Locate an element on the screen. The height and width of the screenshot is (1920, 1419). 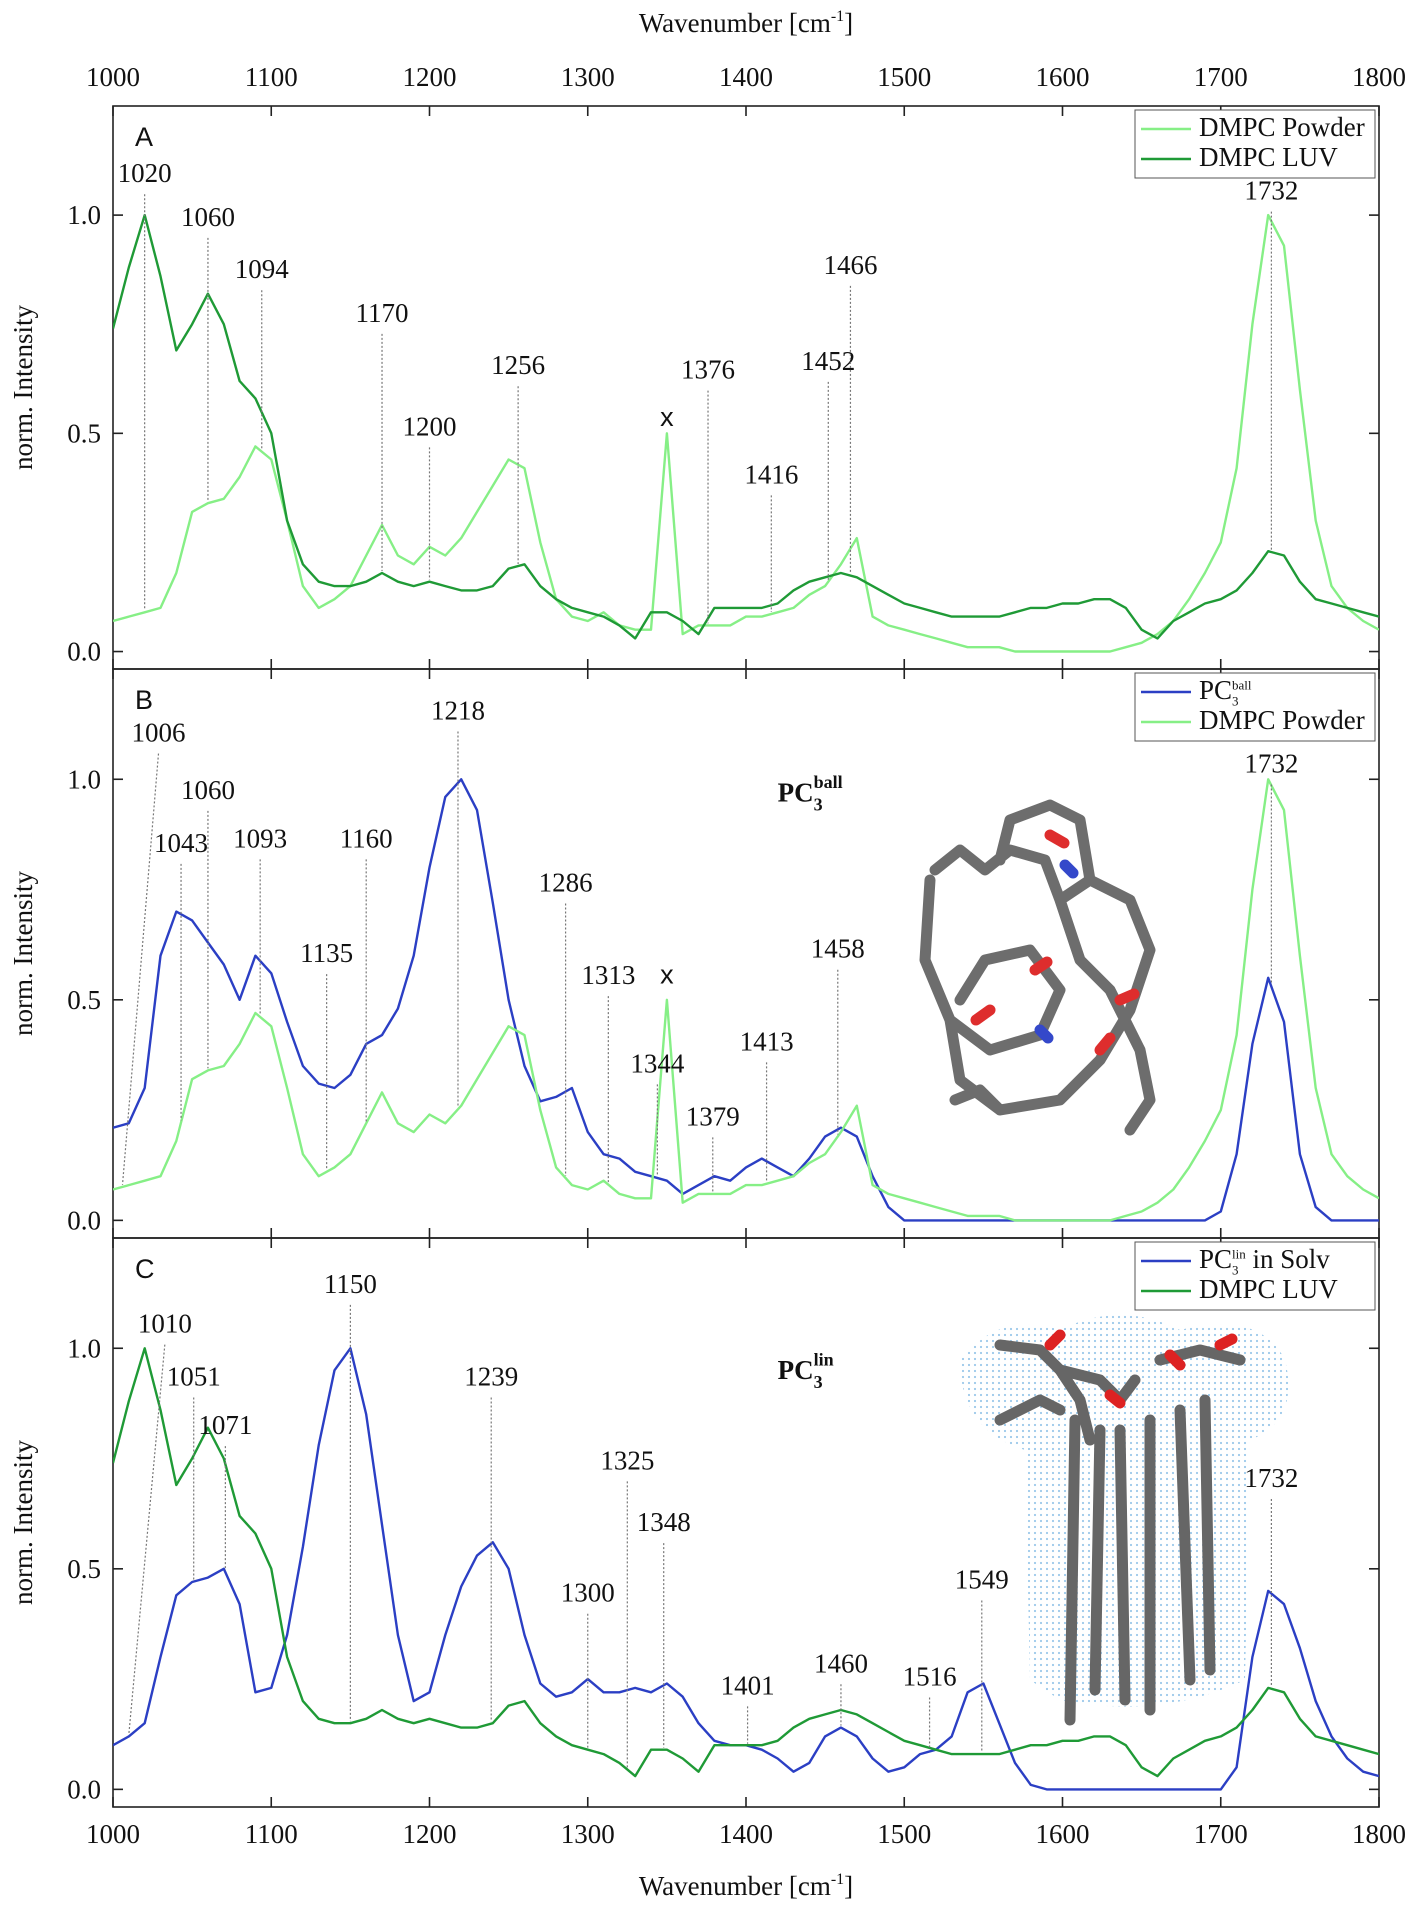
peak-label: 1150 is located at coordinates (350, 1284).